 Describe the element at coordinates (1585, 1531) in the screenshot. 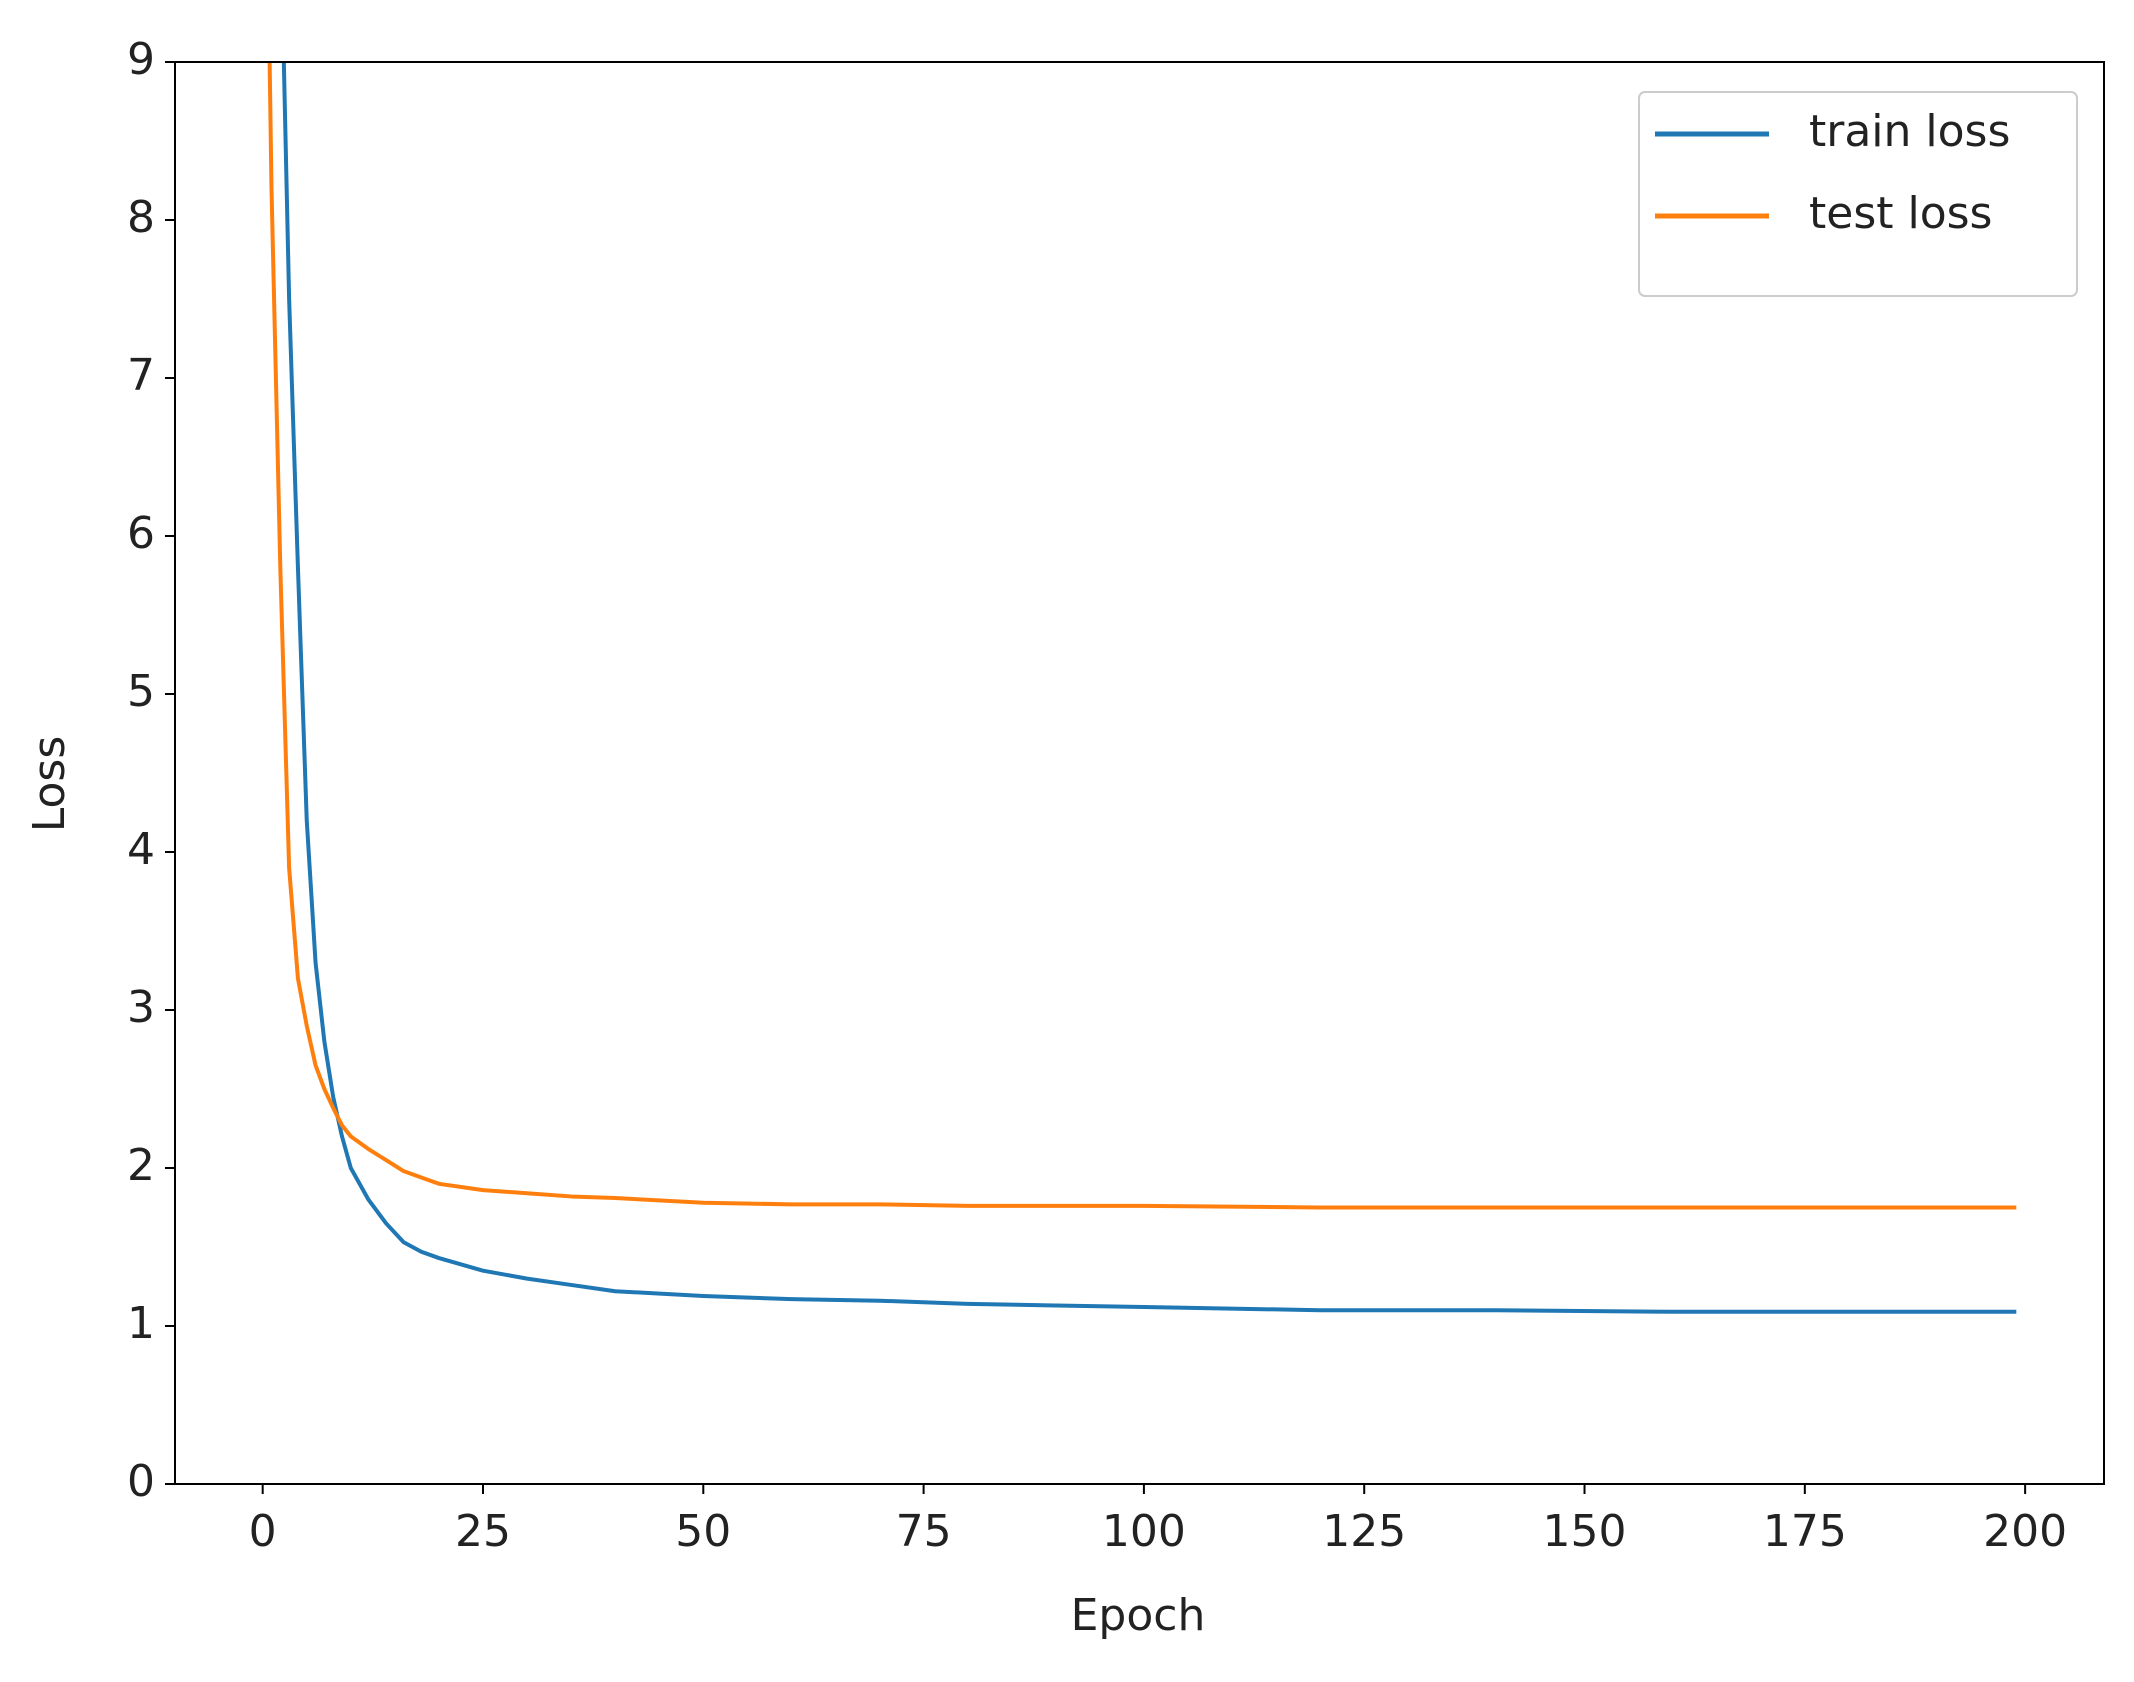

I see `x-tick-label: 150` at that location.